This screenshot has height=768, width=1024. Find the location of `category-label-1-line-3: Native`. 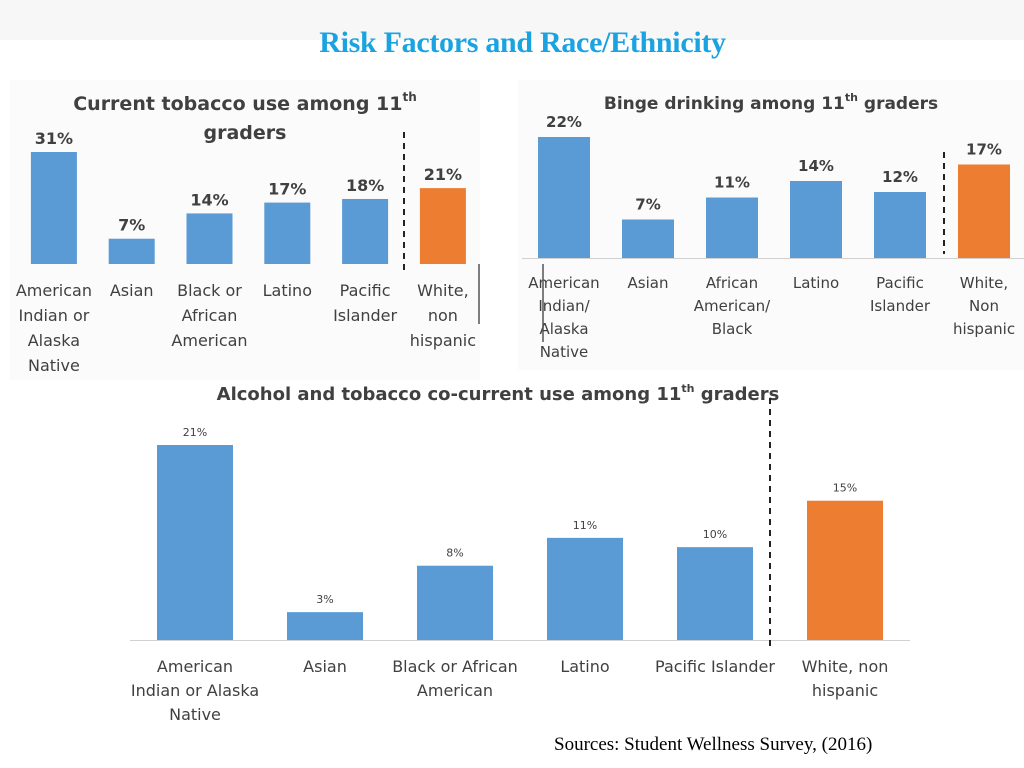

category-label-1-line-3: Native is located at coordinates (195, 714).